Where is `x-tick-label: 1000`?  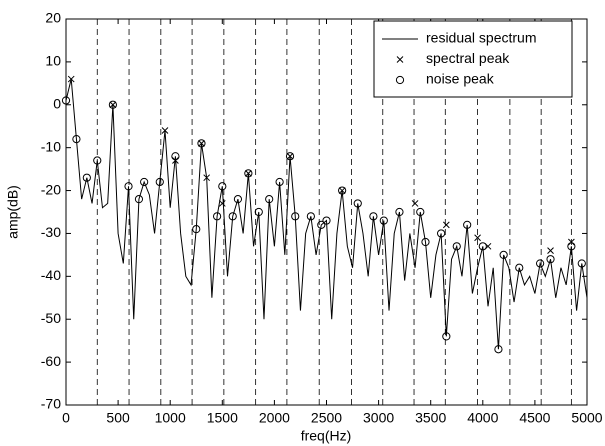
x-tick-label: 1000 is located at coordinates (170, 418).